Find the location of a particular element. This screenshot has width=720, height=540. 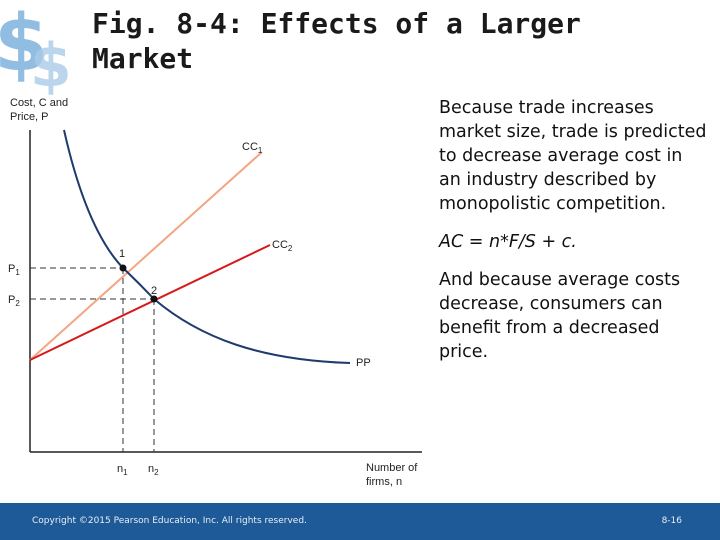

point-label-2: 2 is located at coordinates (154, 291).